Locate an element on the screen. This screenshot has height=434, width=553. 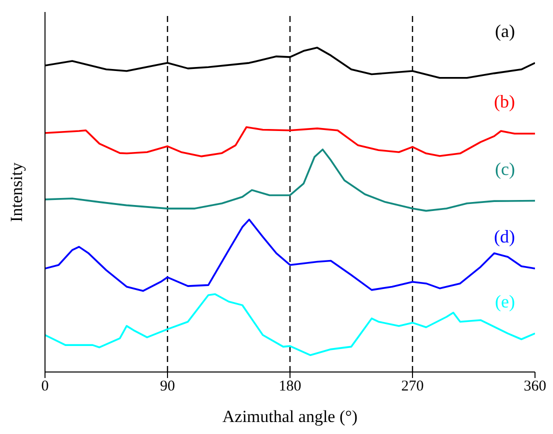
x-tick-label: 90 is located at coordinates (167, 386).